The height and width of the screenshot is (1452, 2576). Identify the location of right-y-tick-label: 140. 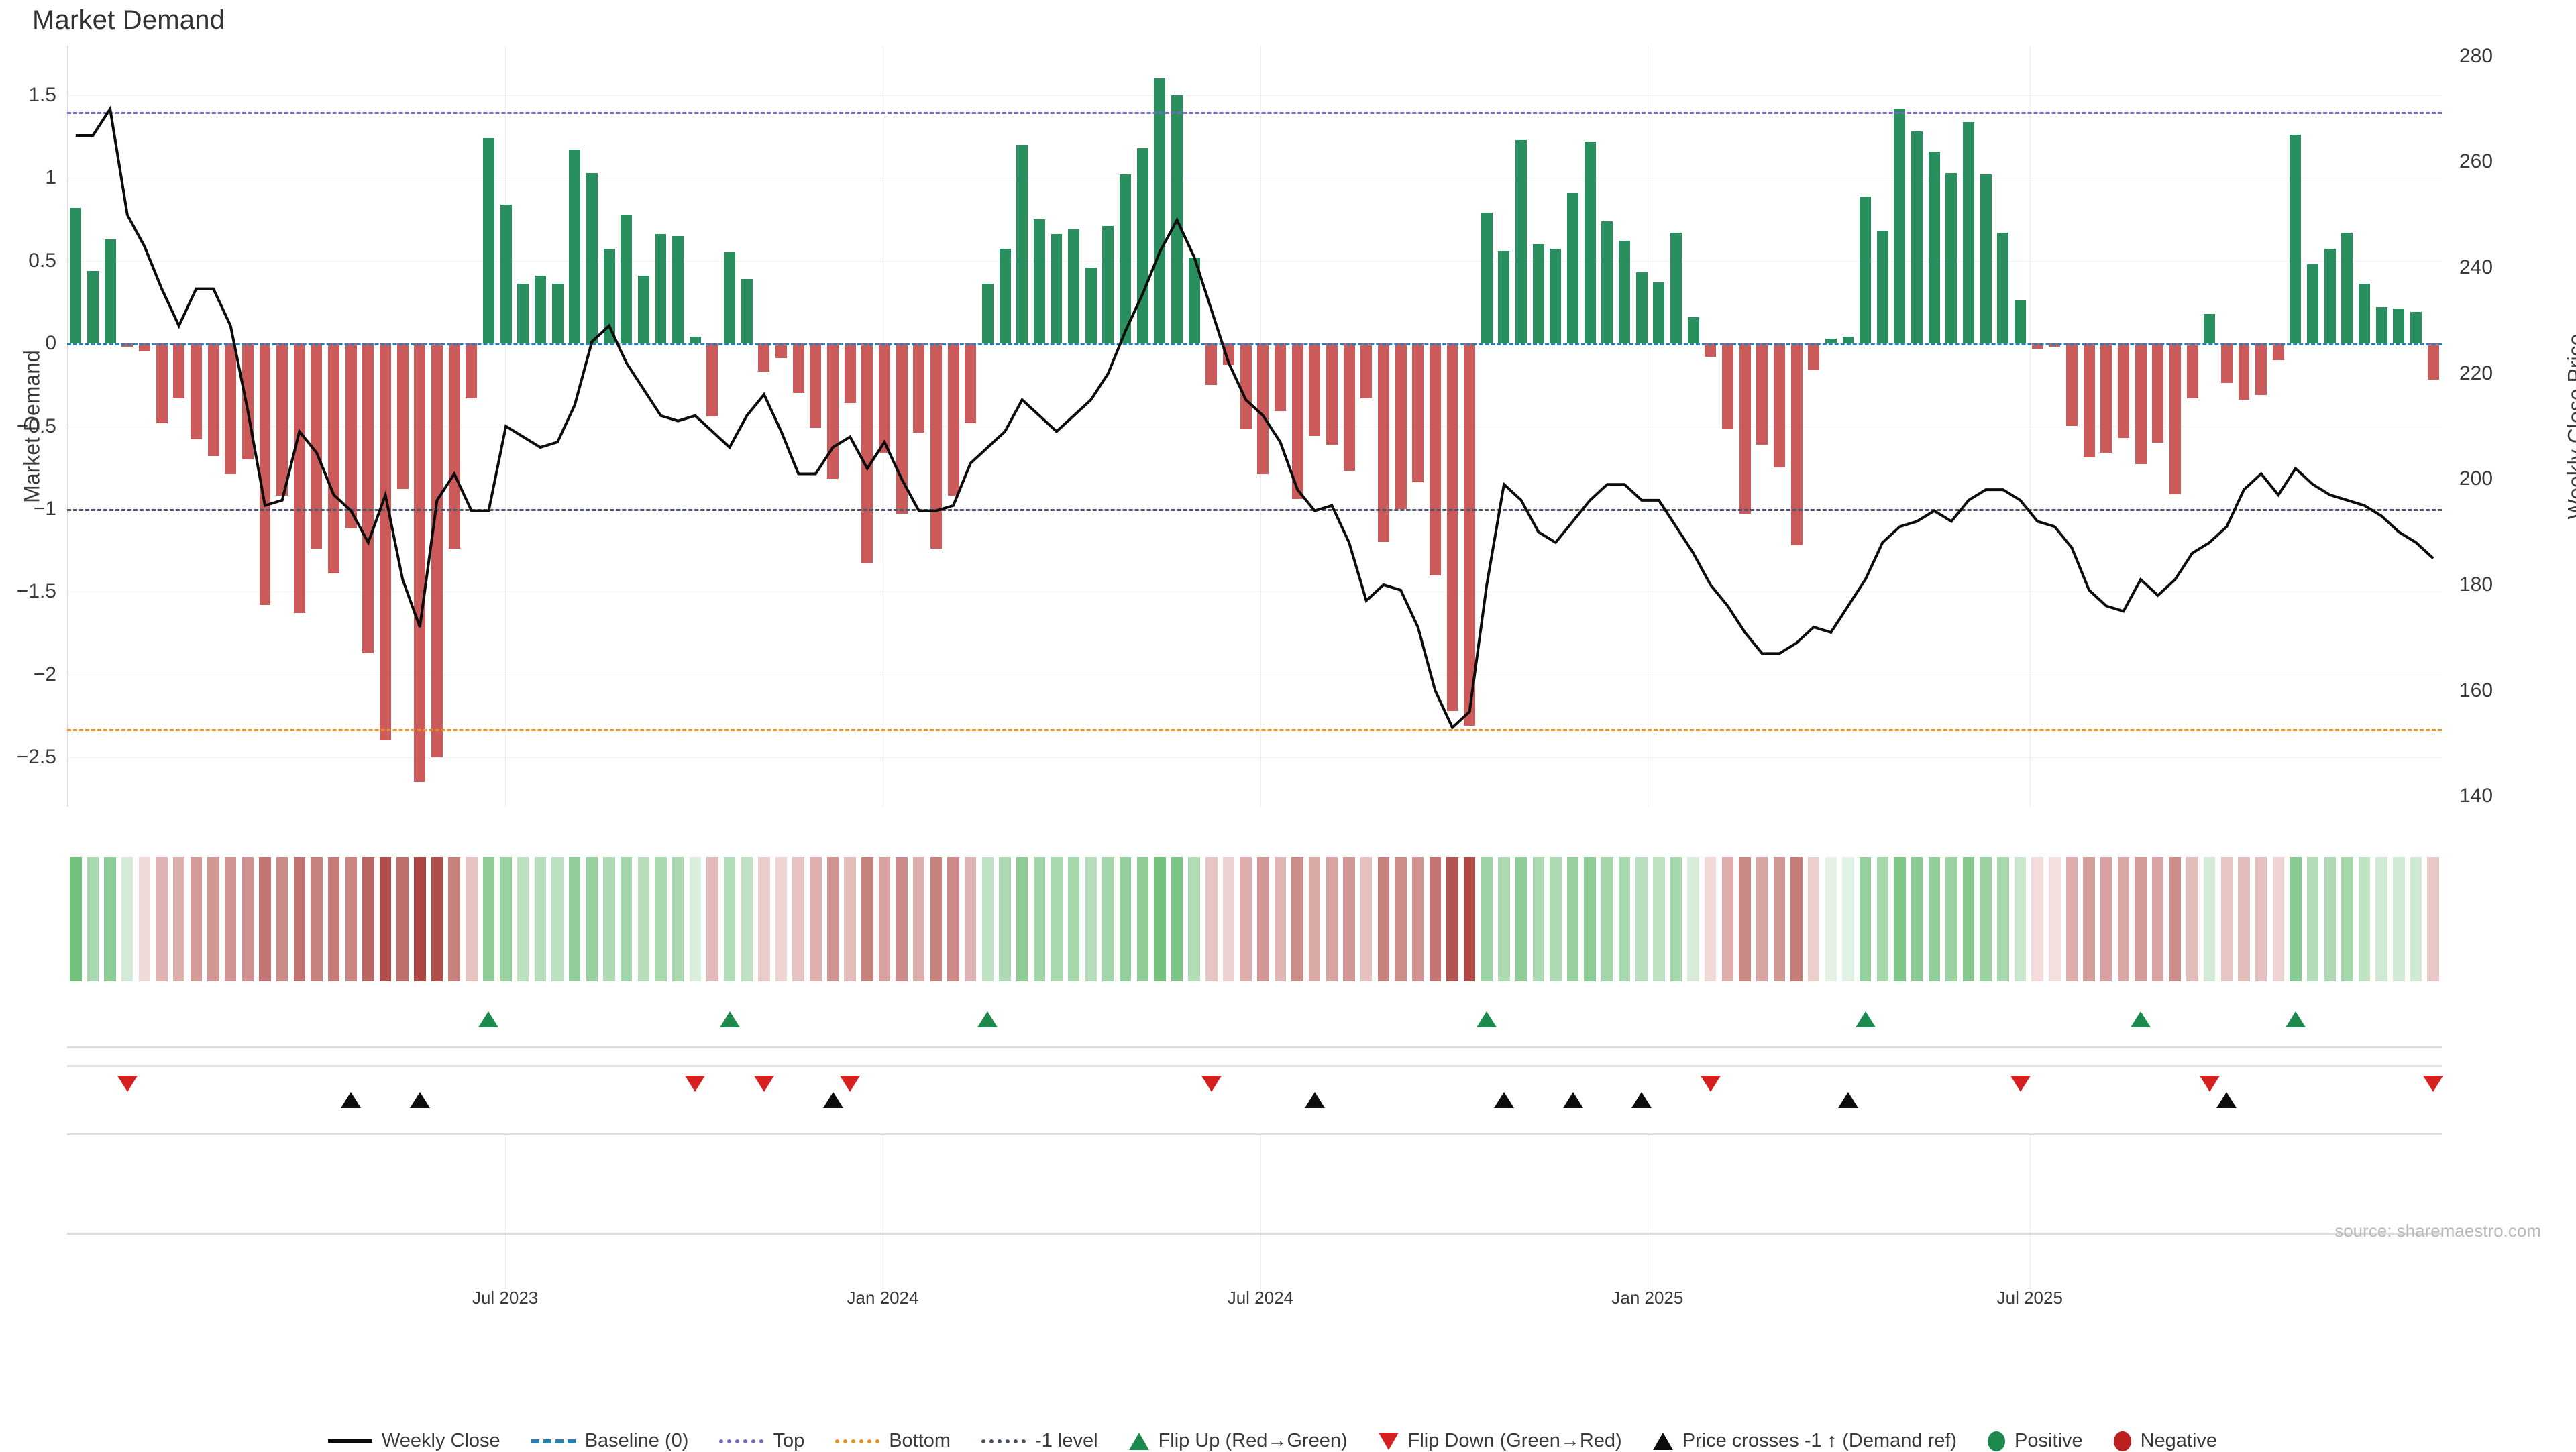
(2476, 796).